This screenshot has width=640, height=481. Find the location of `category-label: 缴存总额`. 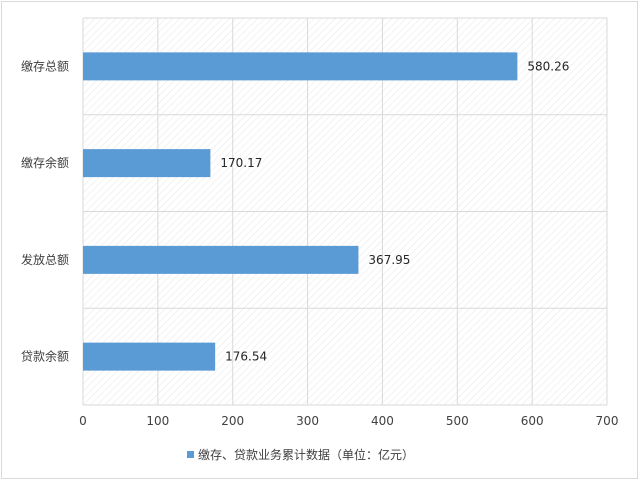

category-label: 缴存总额 is located at coordinates (45, 65).